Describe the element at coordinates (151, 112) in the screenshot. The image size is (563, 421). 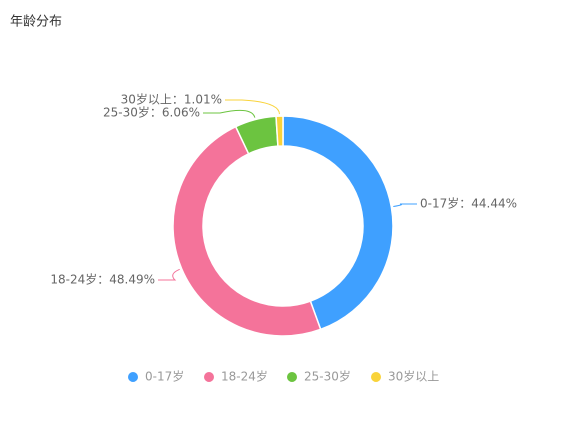
I see `data-label: 25-30岁：6.06%` at that location.